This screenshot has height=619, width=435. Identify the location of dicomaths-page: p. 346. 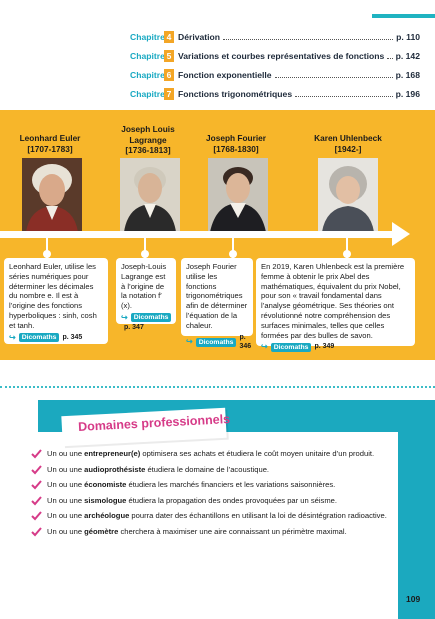
(245, 342).